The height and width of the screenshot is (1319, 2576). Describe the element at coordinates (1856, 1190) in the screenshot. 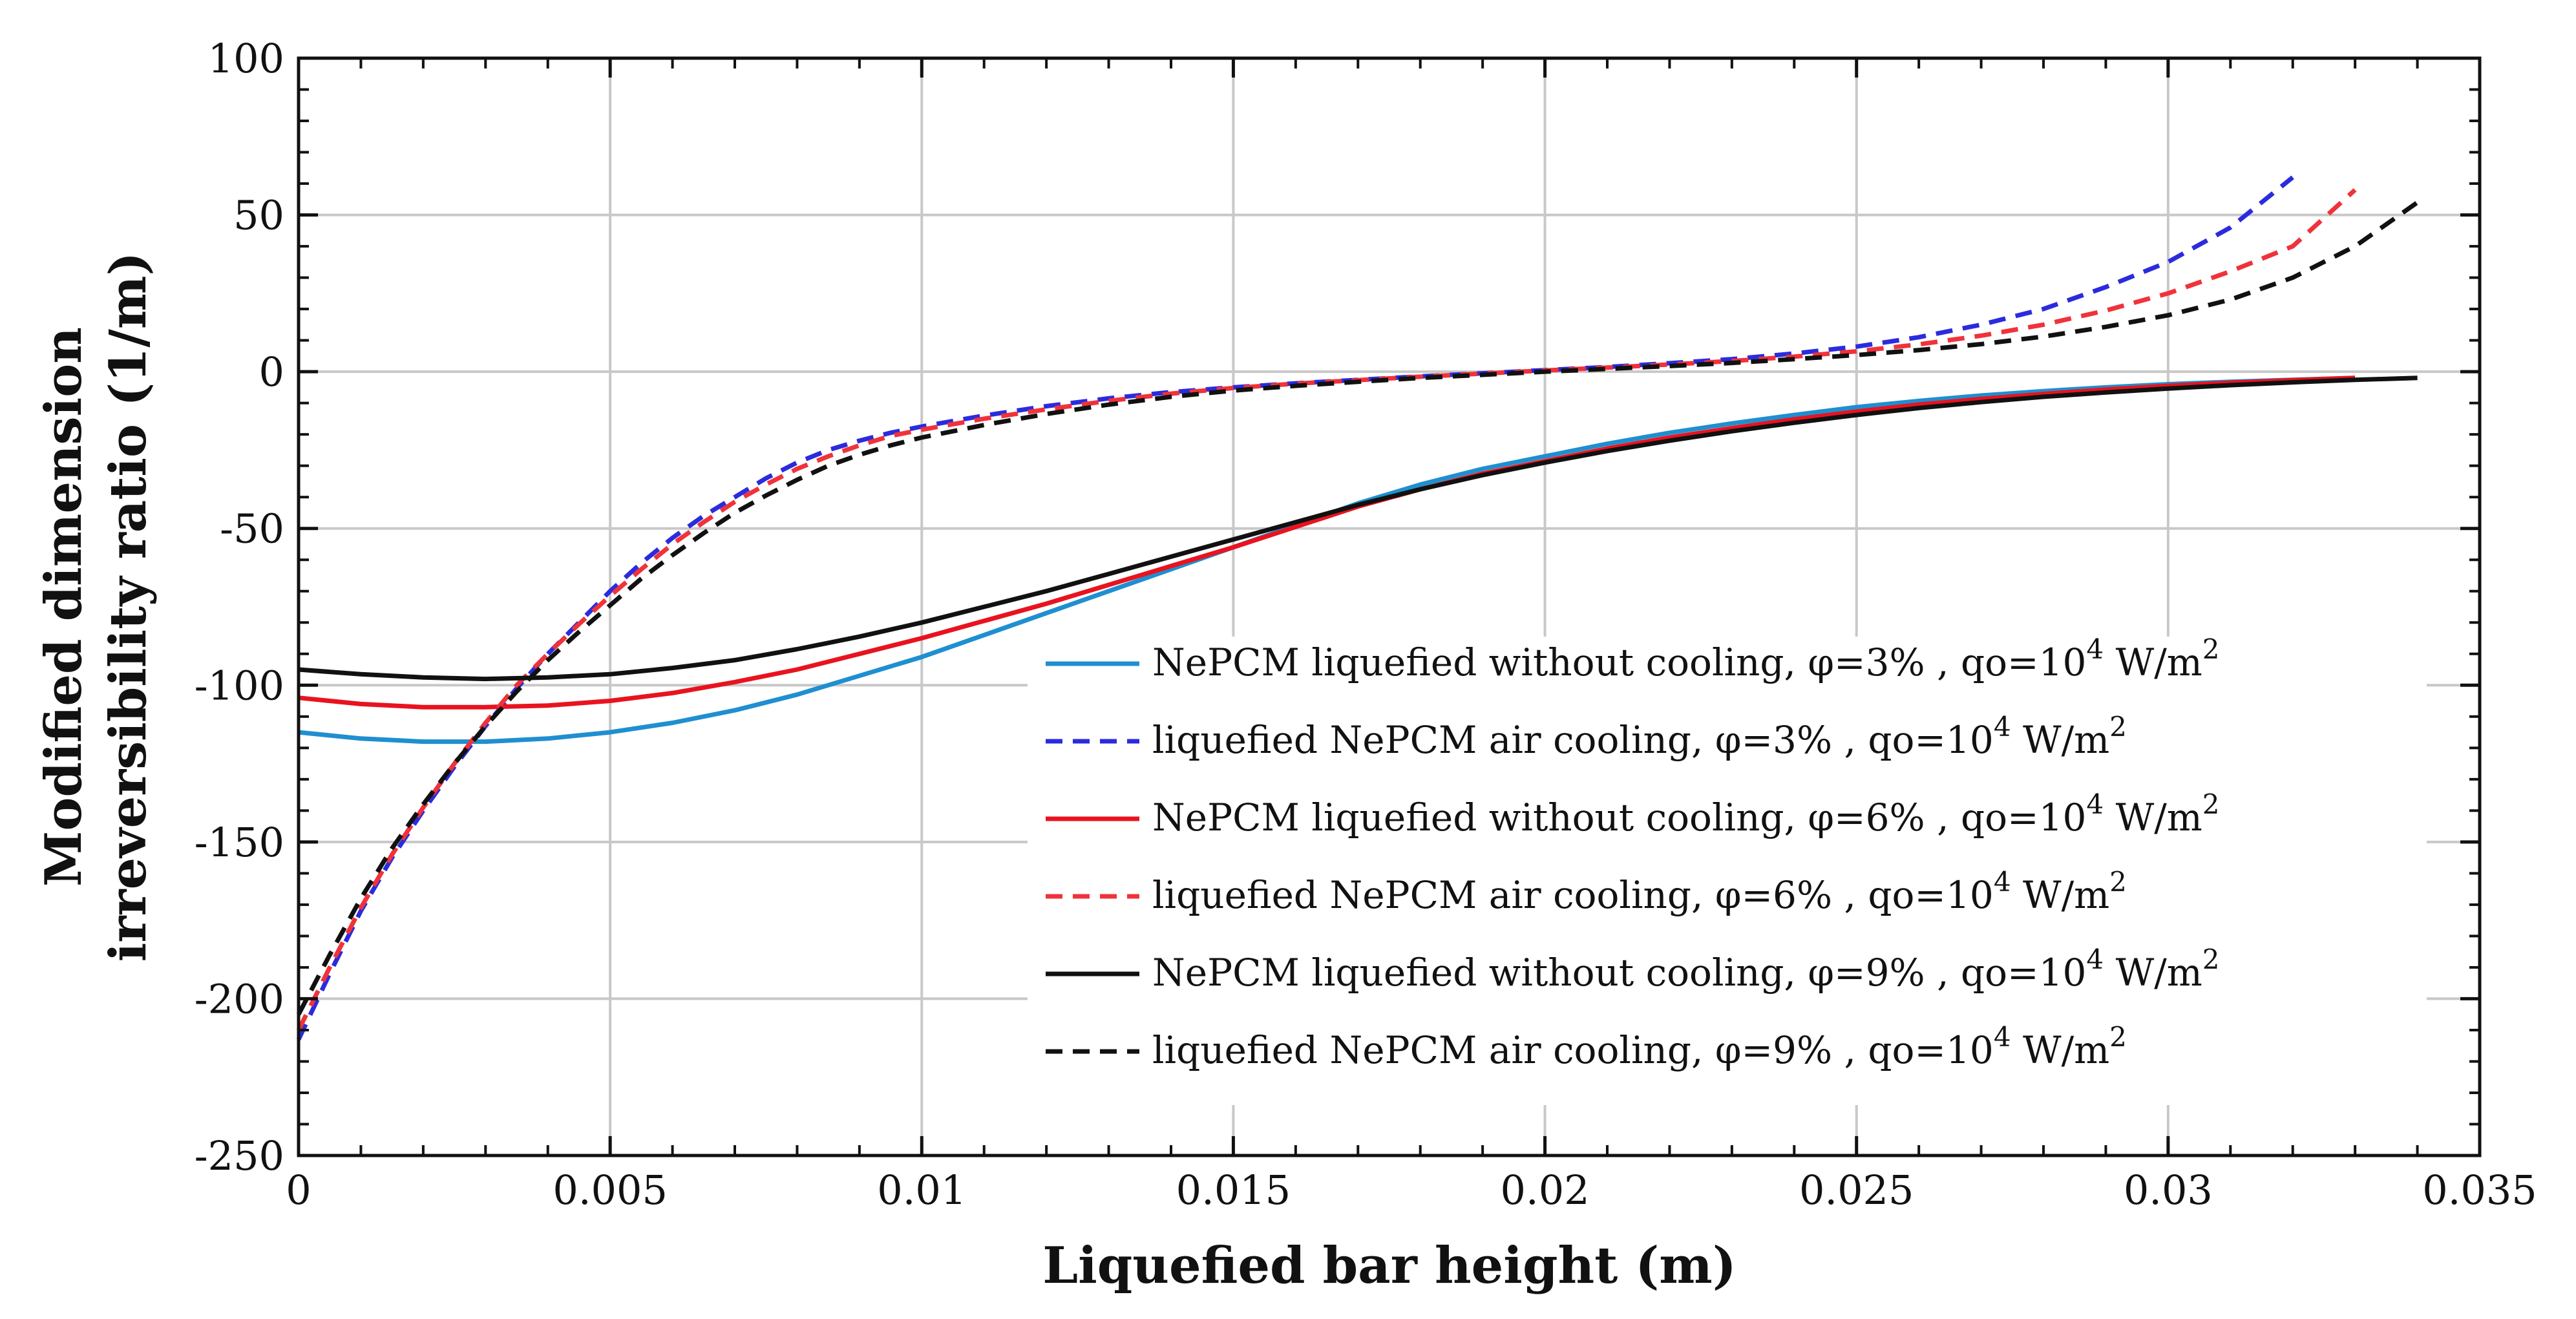

I see `x-tick-label: 0.025` at that location.